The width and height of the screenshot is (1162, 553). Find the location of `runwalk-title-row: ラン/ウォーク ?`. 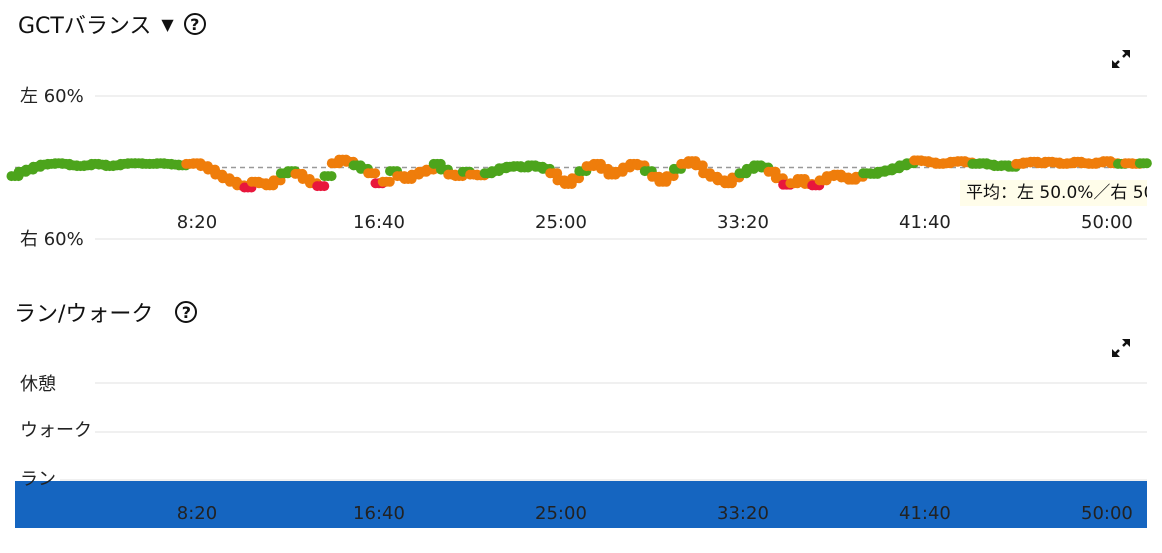

runwalk-title-row: ラン/ウォーク ? is located at coordinates (106, 312).